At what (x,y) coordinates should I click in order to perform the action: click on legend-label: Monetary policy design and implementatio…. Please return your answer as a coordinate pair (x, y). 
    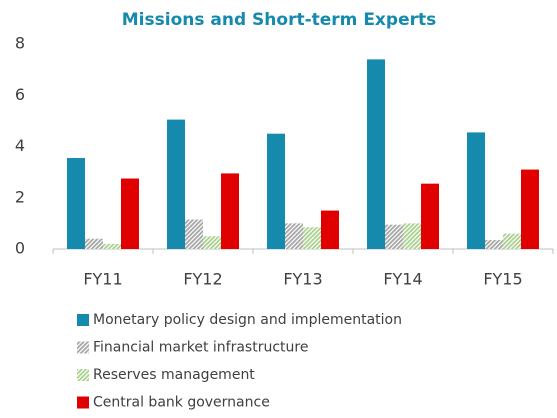
    Looking at the image, I should click on (247, 320).